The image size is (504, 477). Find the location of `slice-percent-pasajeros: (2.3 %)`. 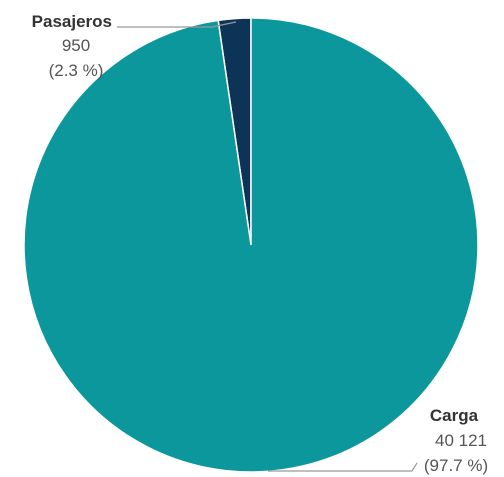

slice-percent-pasajeros: (2.3 %) is located at coordinates (76, 70).